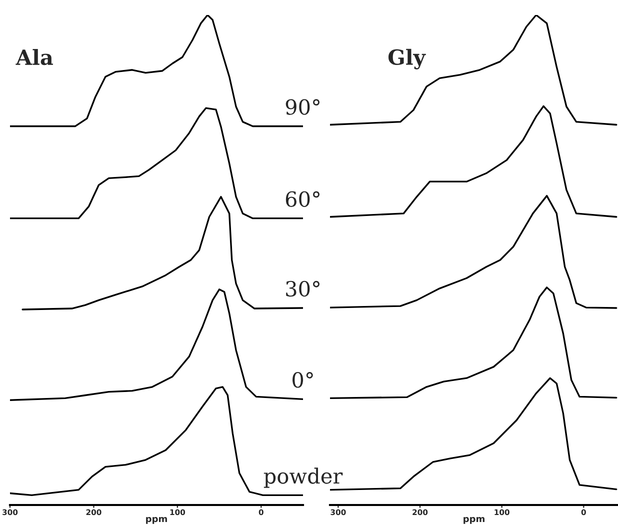  Describe the element at coordinates (303, 478) in the screenshot. I see `series-label: powder` at that location.